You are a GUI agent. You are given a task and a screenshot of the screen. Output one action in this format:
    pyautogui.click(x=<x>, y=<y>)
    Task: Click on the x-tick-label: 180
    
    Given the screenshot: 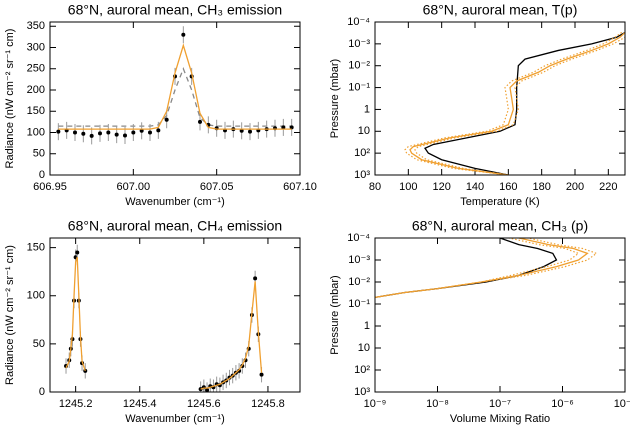 What is the action you would take?
    pyautogui.click(x=541, y=187)
    